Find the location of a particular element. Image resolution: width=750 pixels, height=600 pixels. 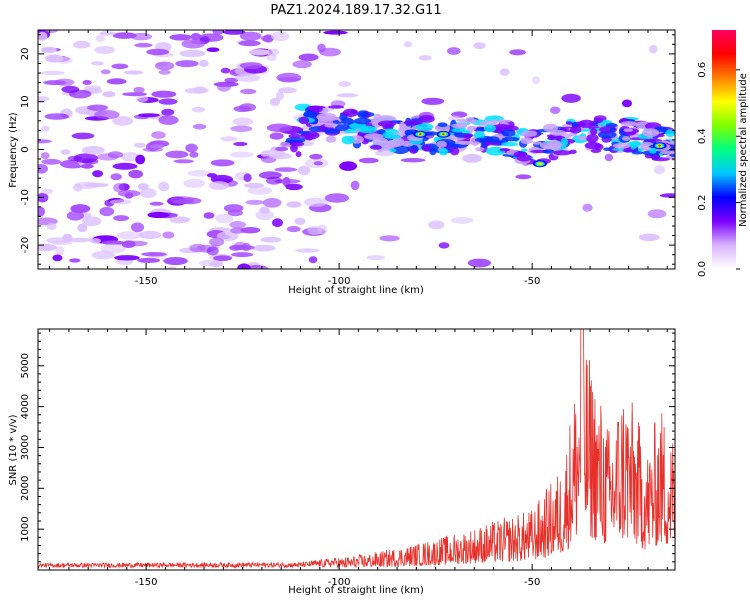

spectrogram-y-tick-label: 20 is located at coordinates (25, 54).